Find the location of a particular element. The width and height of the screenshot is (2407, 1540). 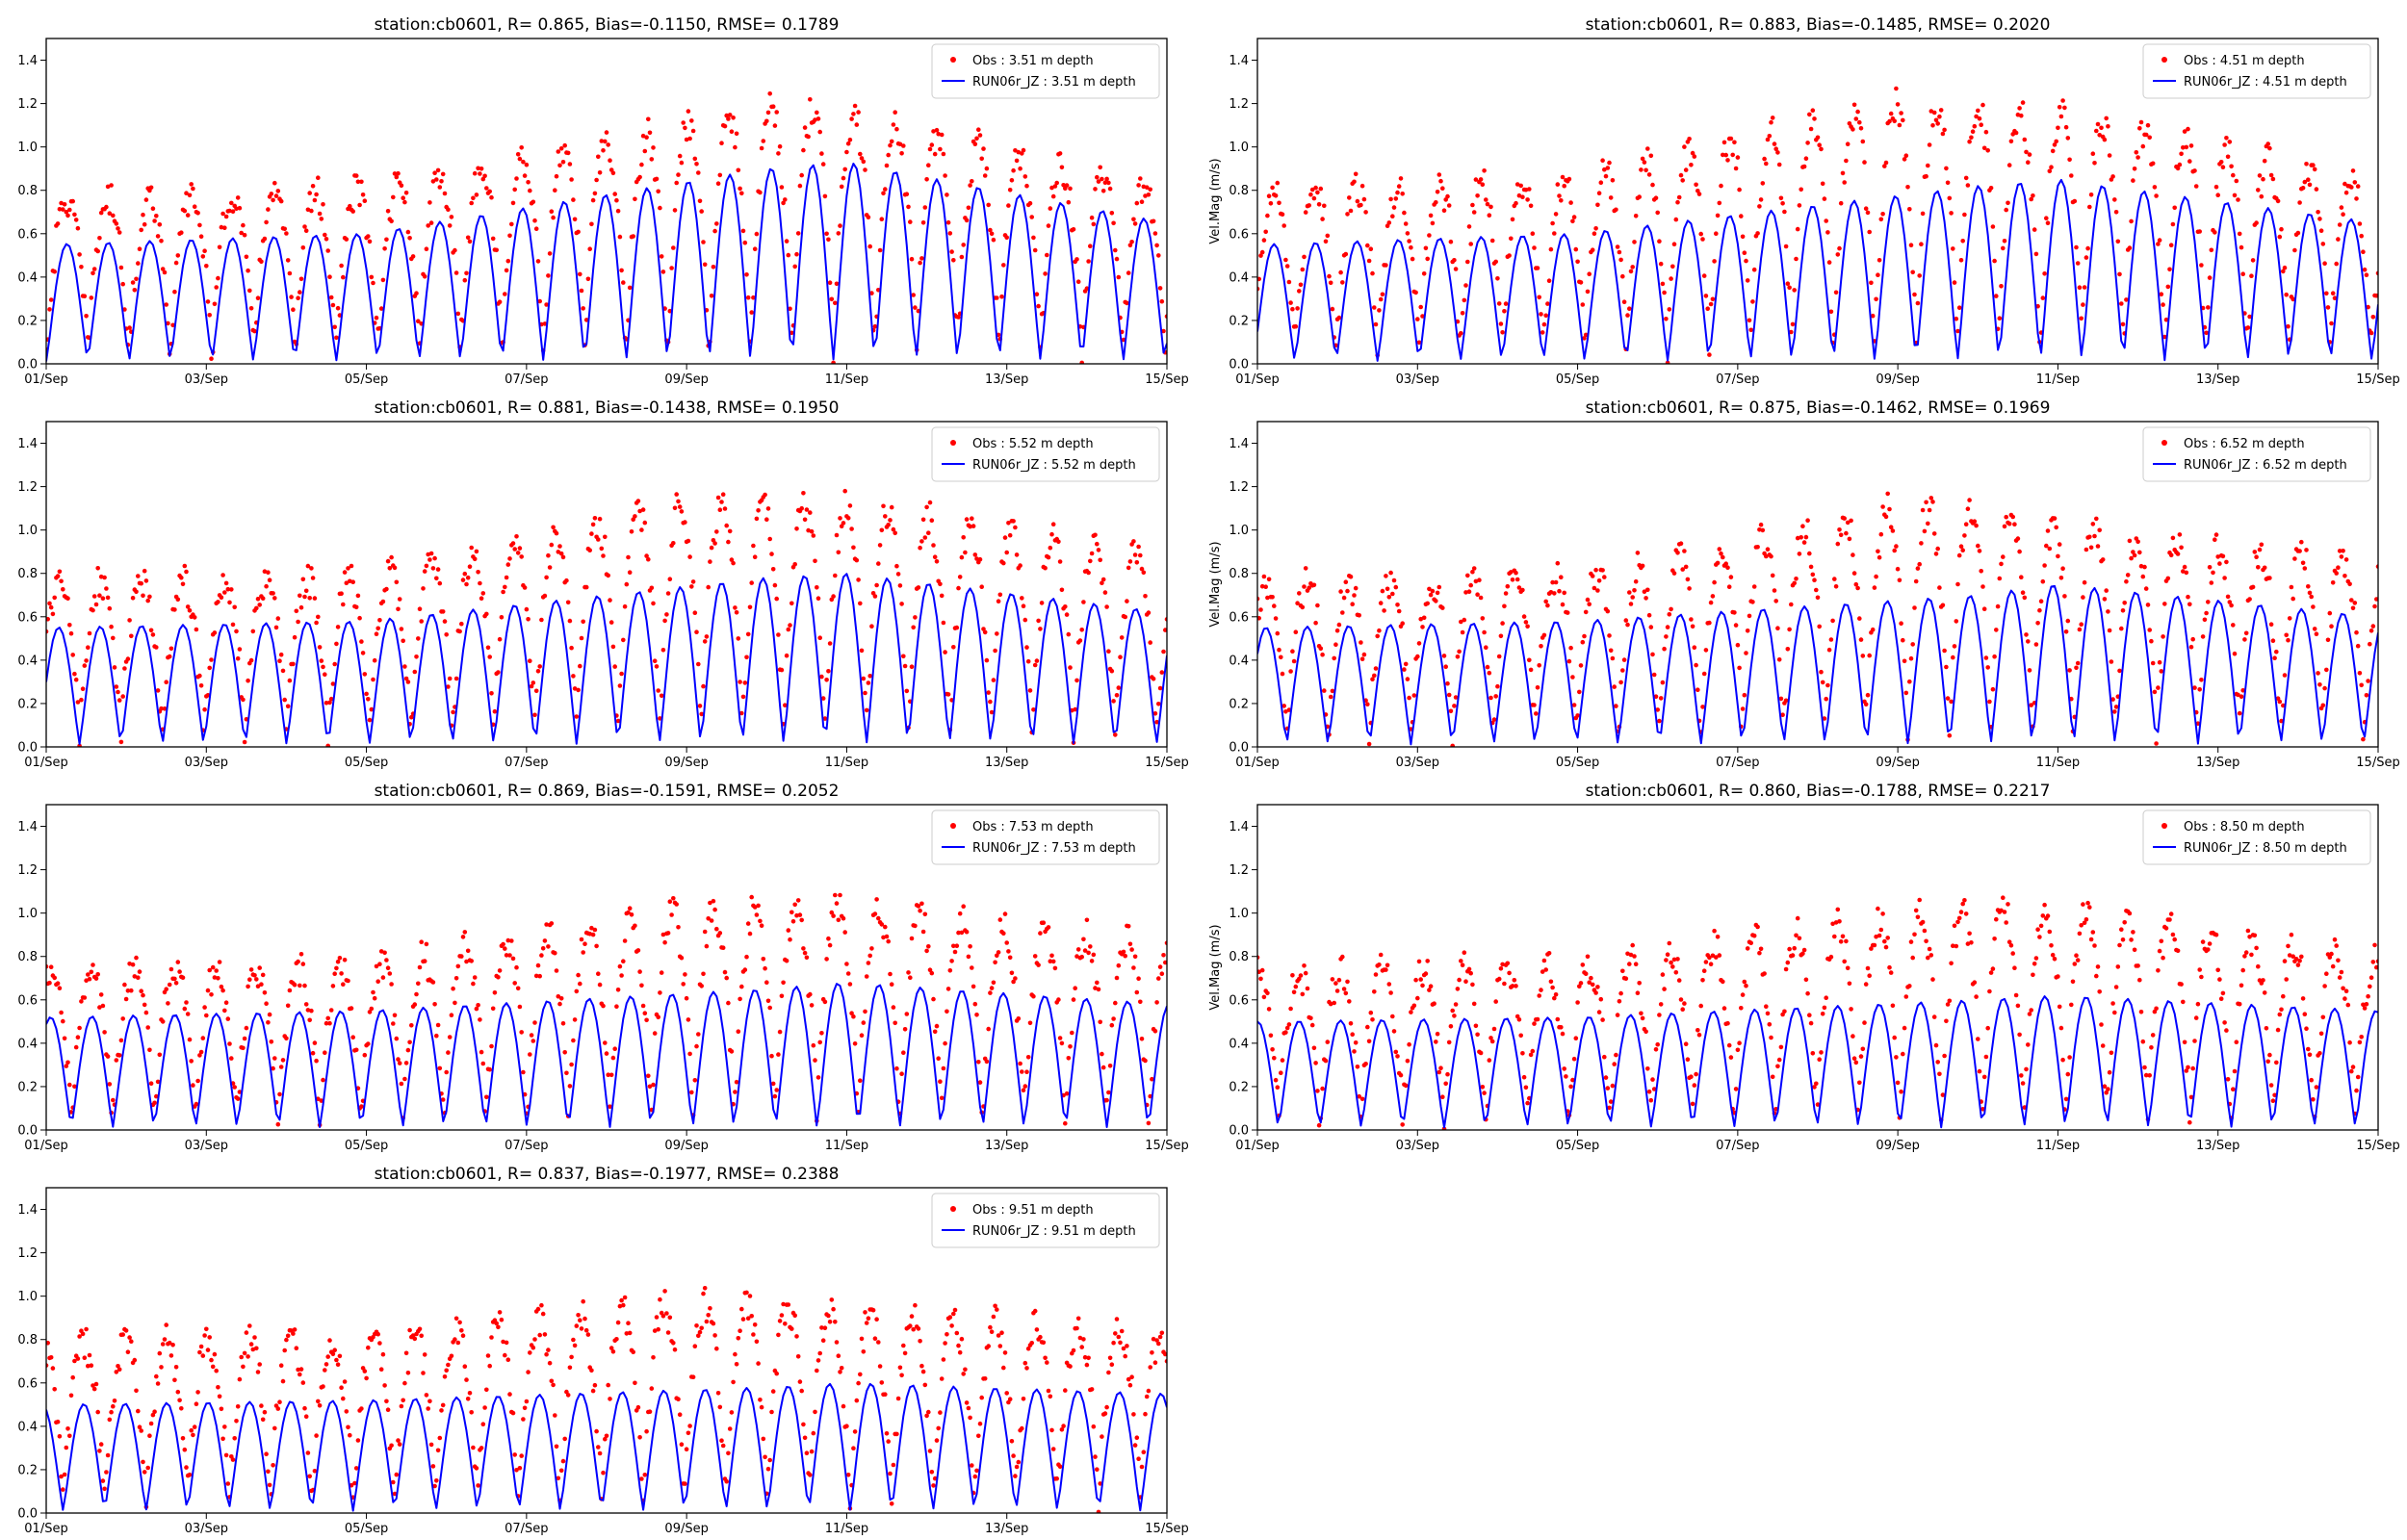

legend-obs-marker is located at coordinates (953, 826).